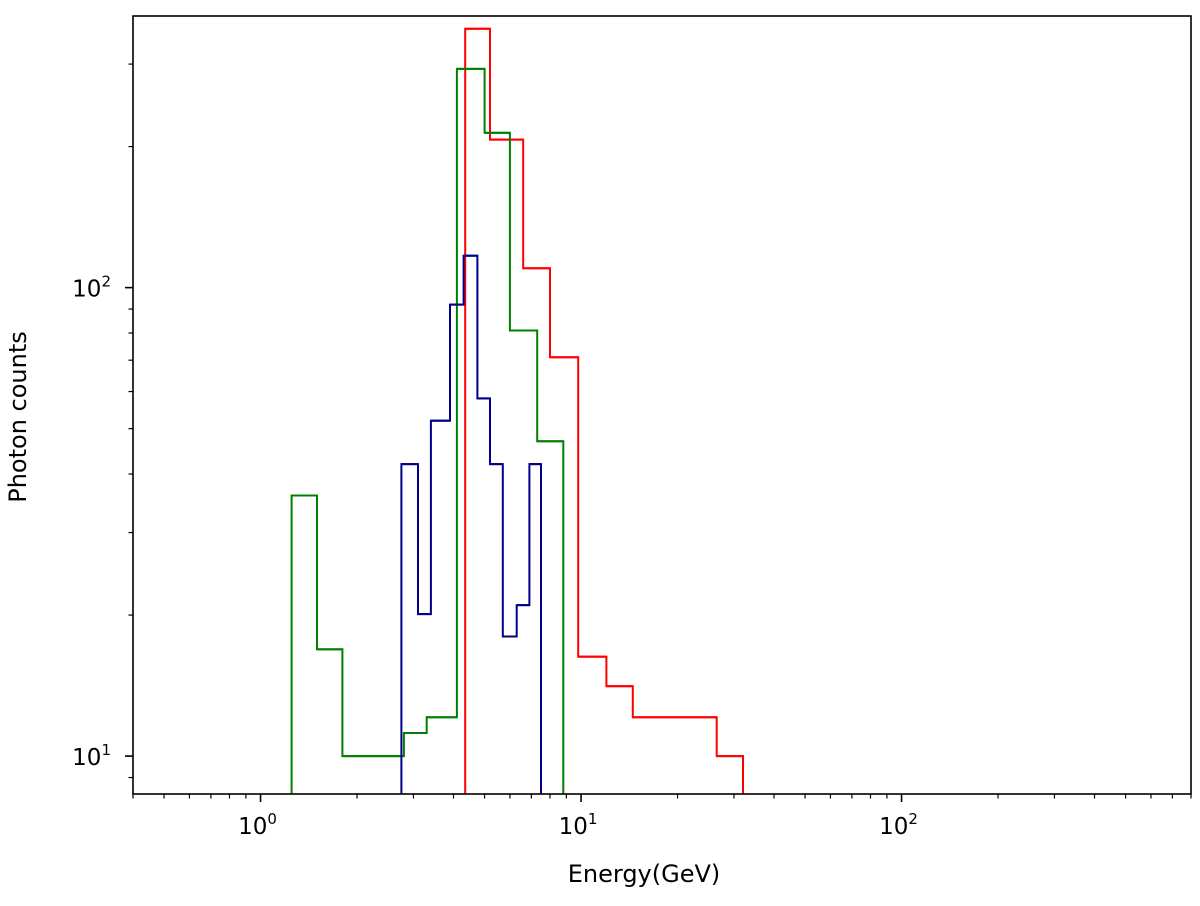 Image resolution: width=1200 pixels, height=906 pixels. I want to click on series-2-step-line, so click(471, 524).